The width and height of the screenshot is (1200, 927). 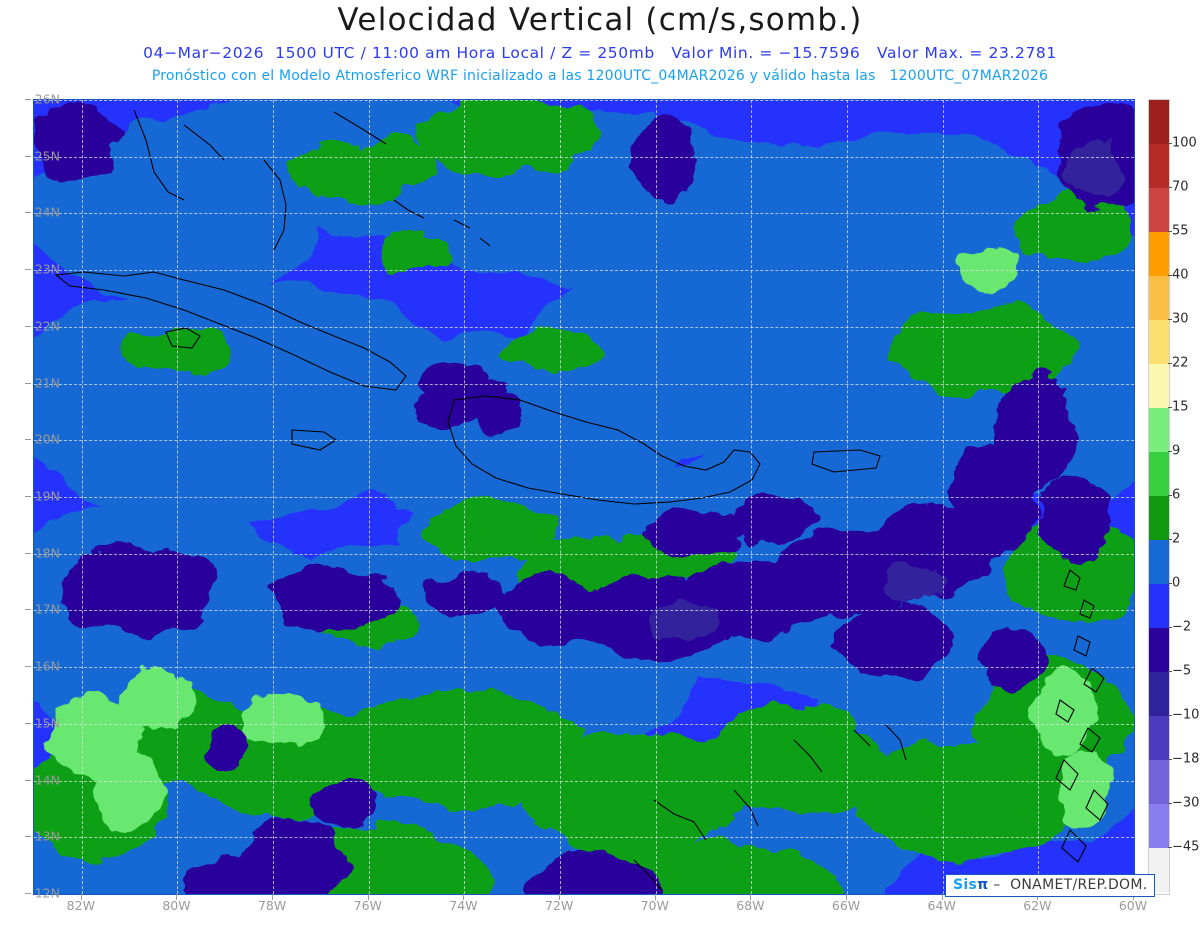 What do you see at coordinates (1180, 275) in the screenshot?
I see `colorbar-tick-label-3: 40` at bounding box center [1180, 275].